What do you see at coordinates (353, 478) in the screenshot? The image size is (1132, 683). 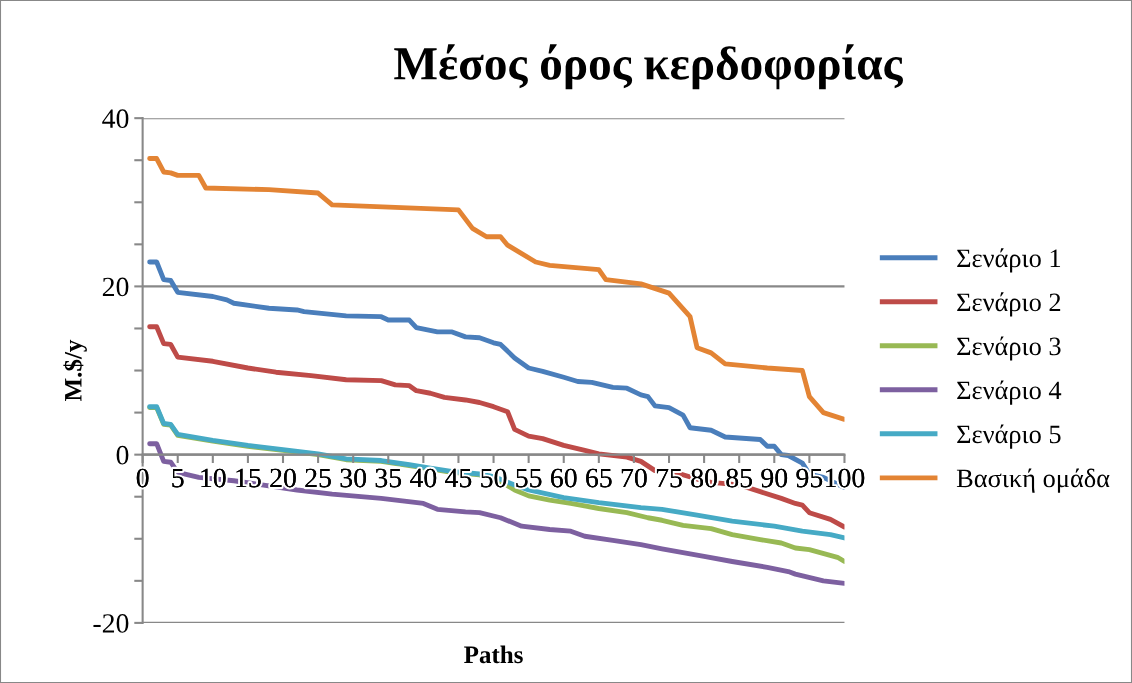 I see `x-tick-label: 30` at bounding box center [353, 478].